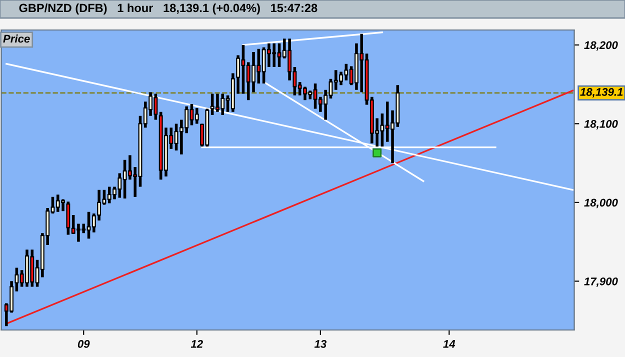 This screenshot has height=357, width=625. What do you see at coordinates (84, 344) in the screenshot?
I see `x-tick-label: 09` at bounding box center [84, 344].